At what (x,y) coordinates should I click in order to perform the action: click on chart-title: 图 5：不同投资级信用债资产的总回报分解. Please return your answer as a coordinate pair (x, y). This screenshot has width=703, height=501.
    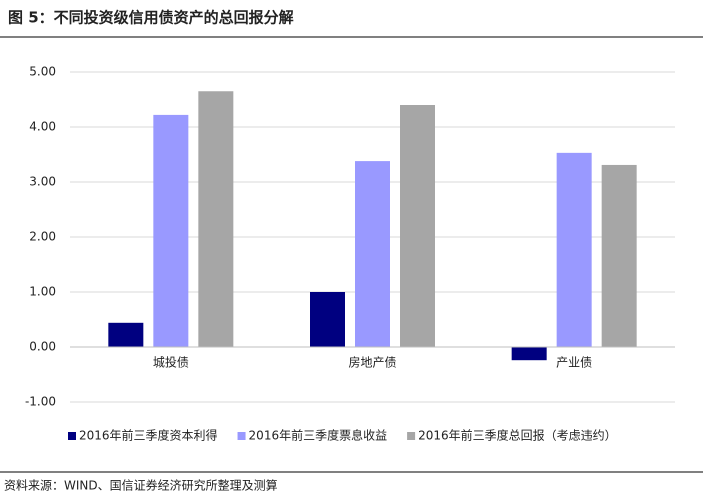
    Looking at the image, I should click on (151, 18).